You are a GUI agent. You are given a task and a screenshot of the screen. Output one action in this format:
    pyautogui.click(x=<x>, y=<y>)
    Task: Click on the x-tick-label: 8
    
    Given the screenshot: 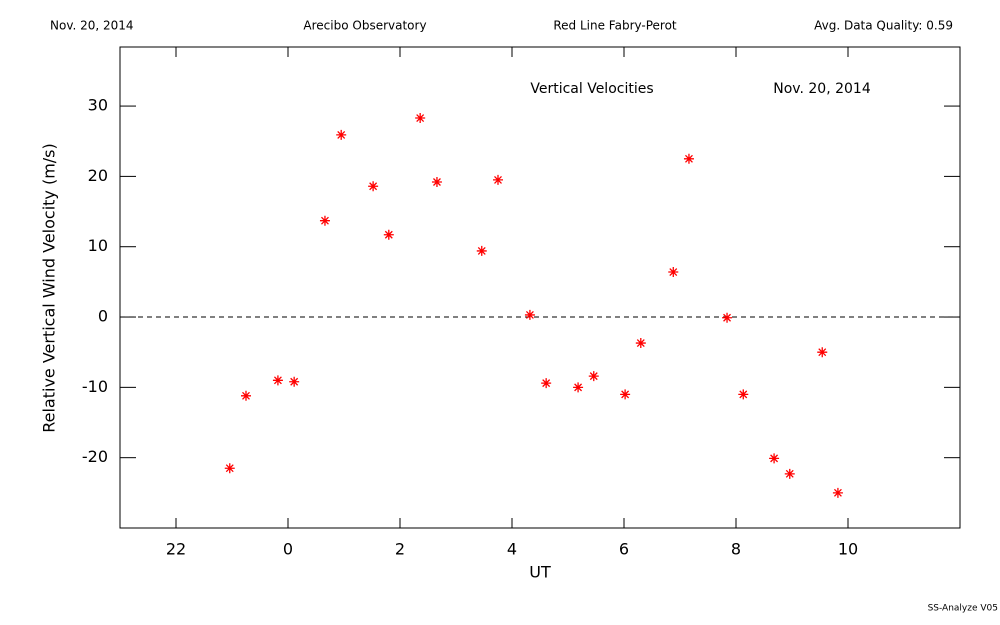 What is the action you would take?
    pyautogui.click(x=736, y=549)
    